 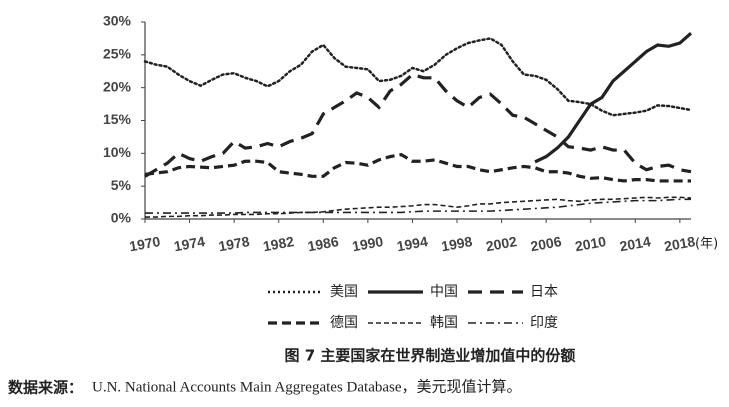 I want to click on x-tick-label: 2014, so click(x=635, y=243).